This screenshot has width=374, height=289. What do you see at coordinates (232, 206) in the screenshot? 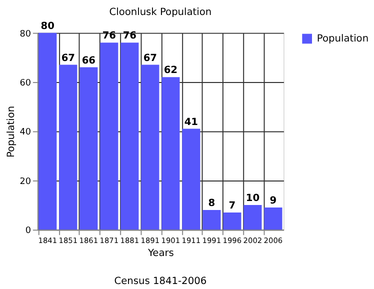
I see `data-label: 7` at bounding box center [232, 206].